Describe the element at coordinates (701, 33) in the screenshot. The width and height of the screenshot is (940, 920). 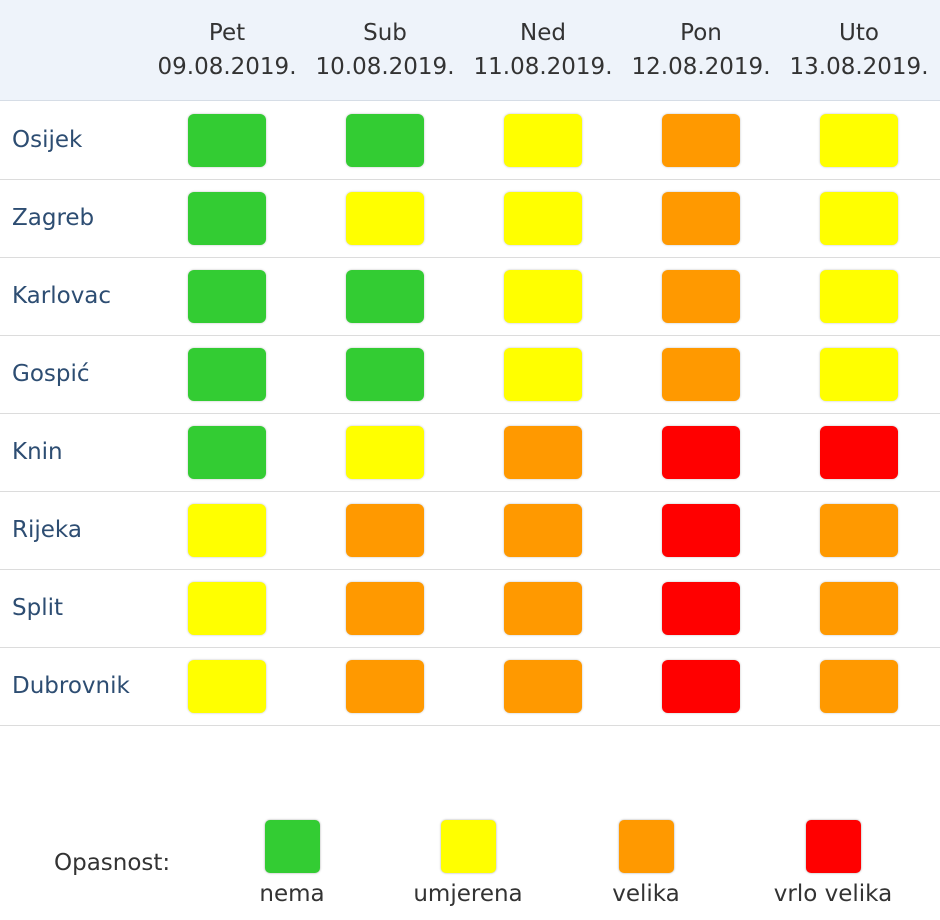
I see `day-name: Pon` at that location.